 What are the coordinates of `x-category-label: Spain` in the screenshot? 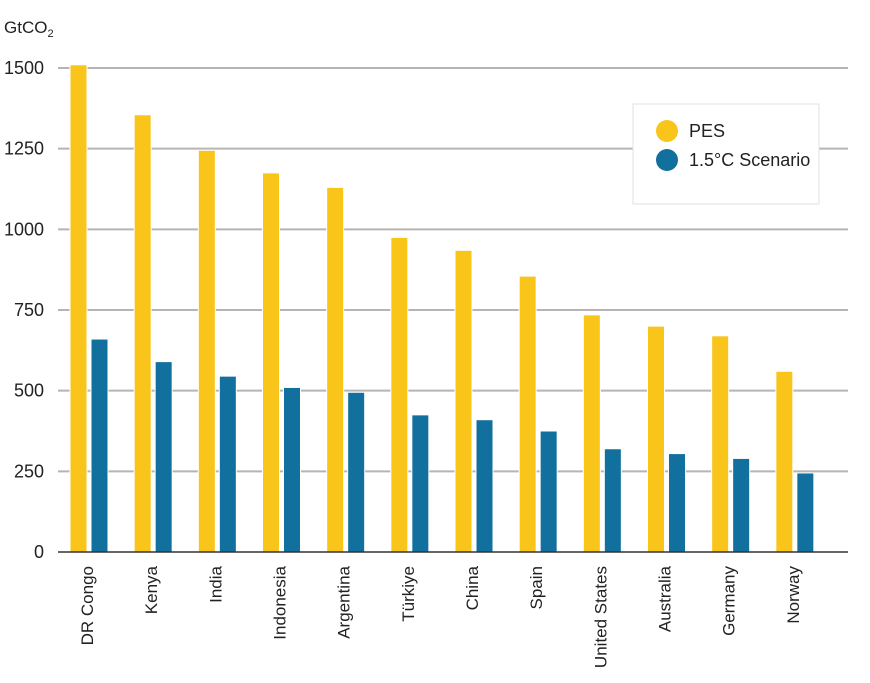 It's located at (536, 587).